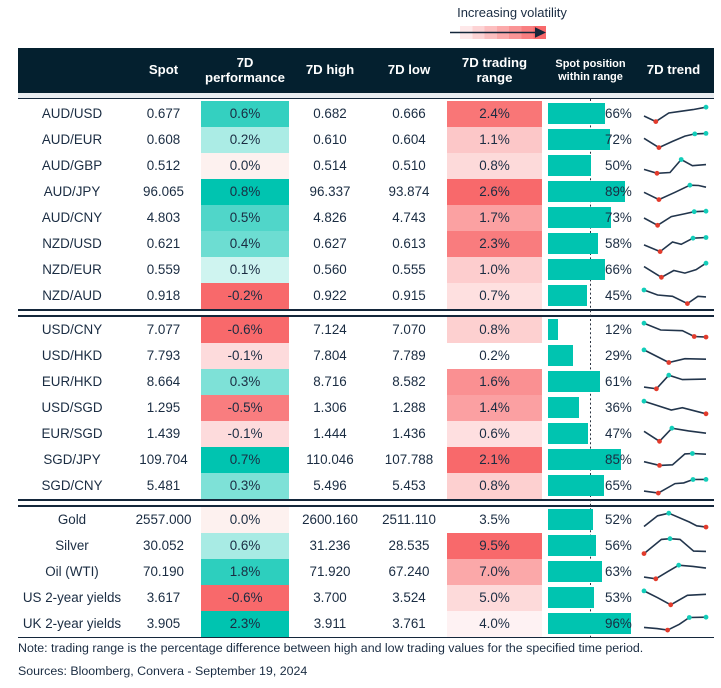  Describe the element at coordinates (409, 243) in the screenshot. I see `low-value: 0.613` at that location.